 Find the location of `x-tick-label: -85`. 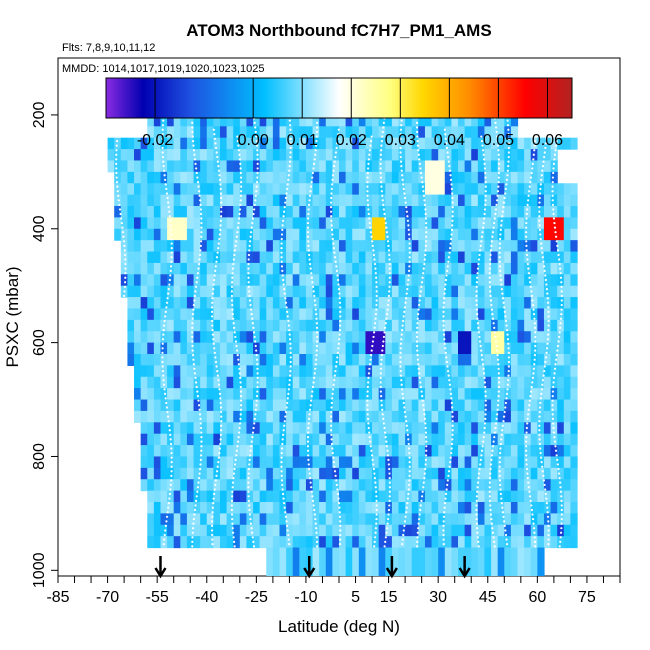

x-tick-label: -85 is located at coordinates (57, 597).